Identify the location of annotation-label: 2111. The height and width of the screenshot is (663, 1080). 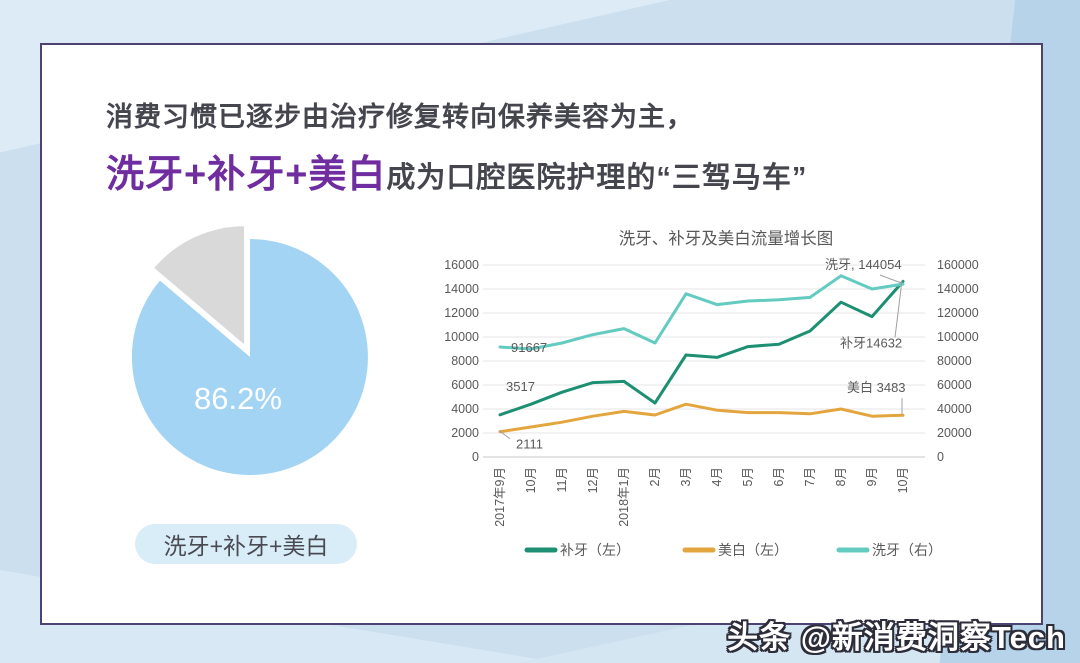
(529, 444).